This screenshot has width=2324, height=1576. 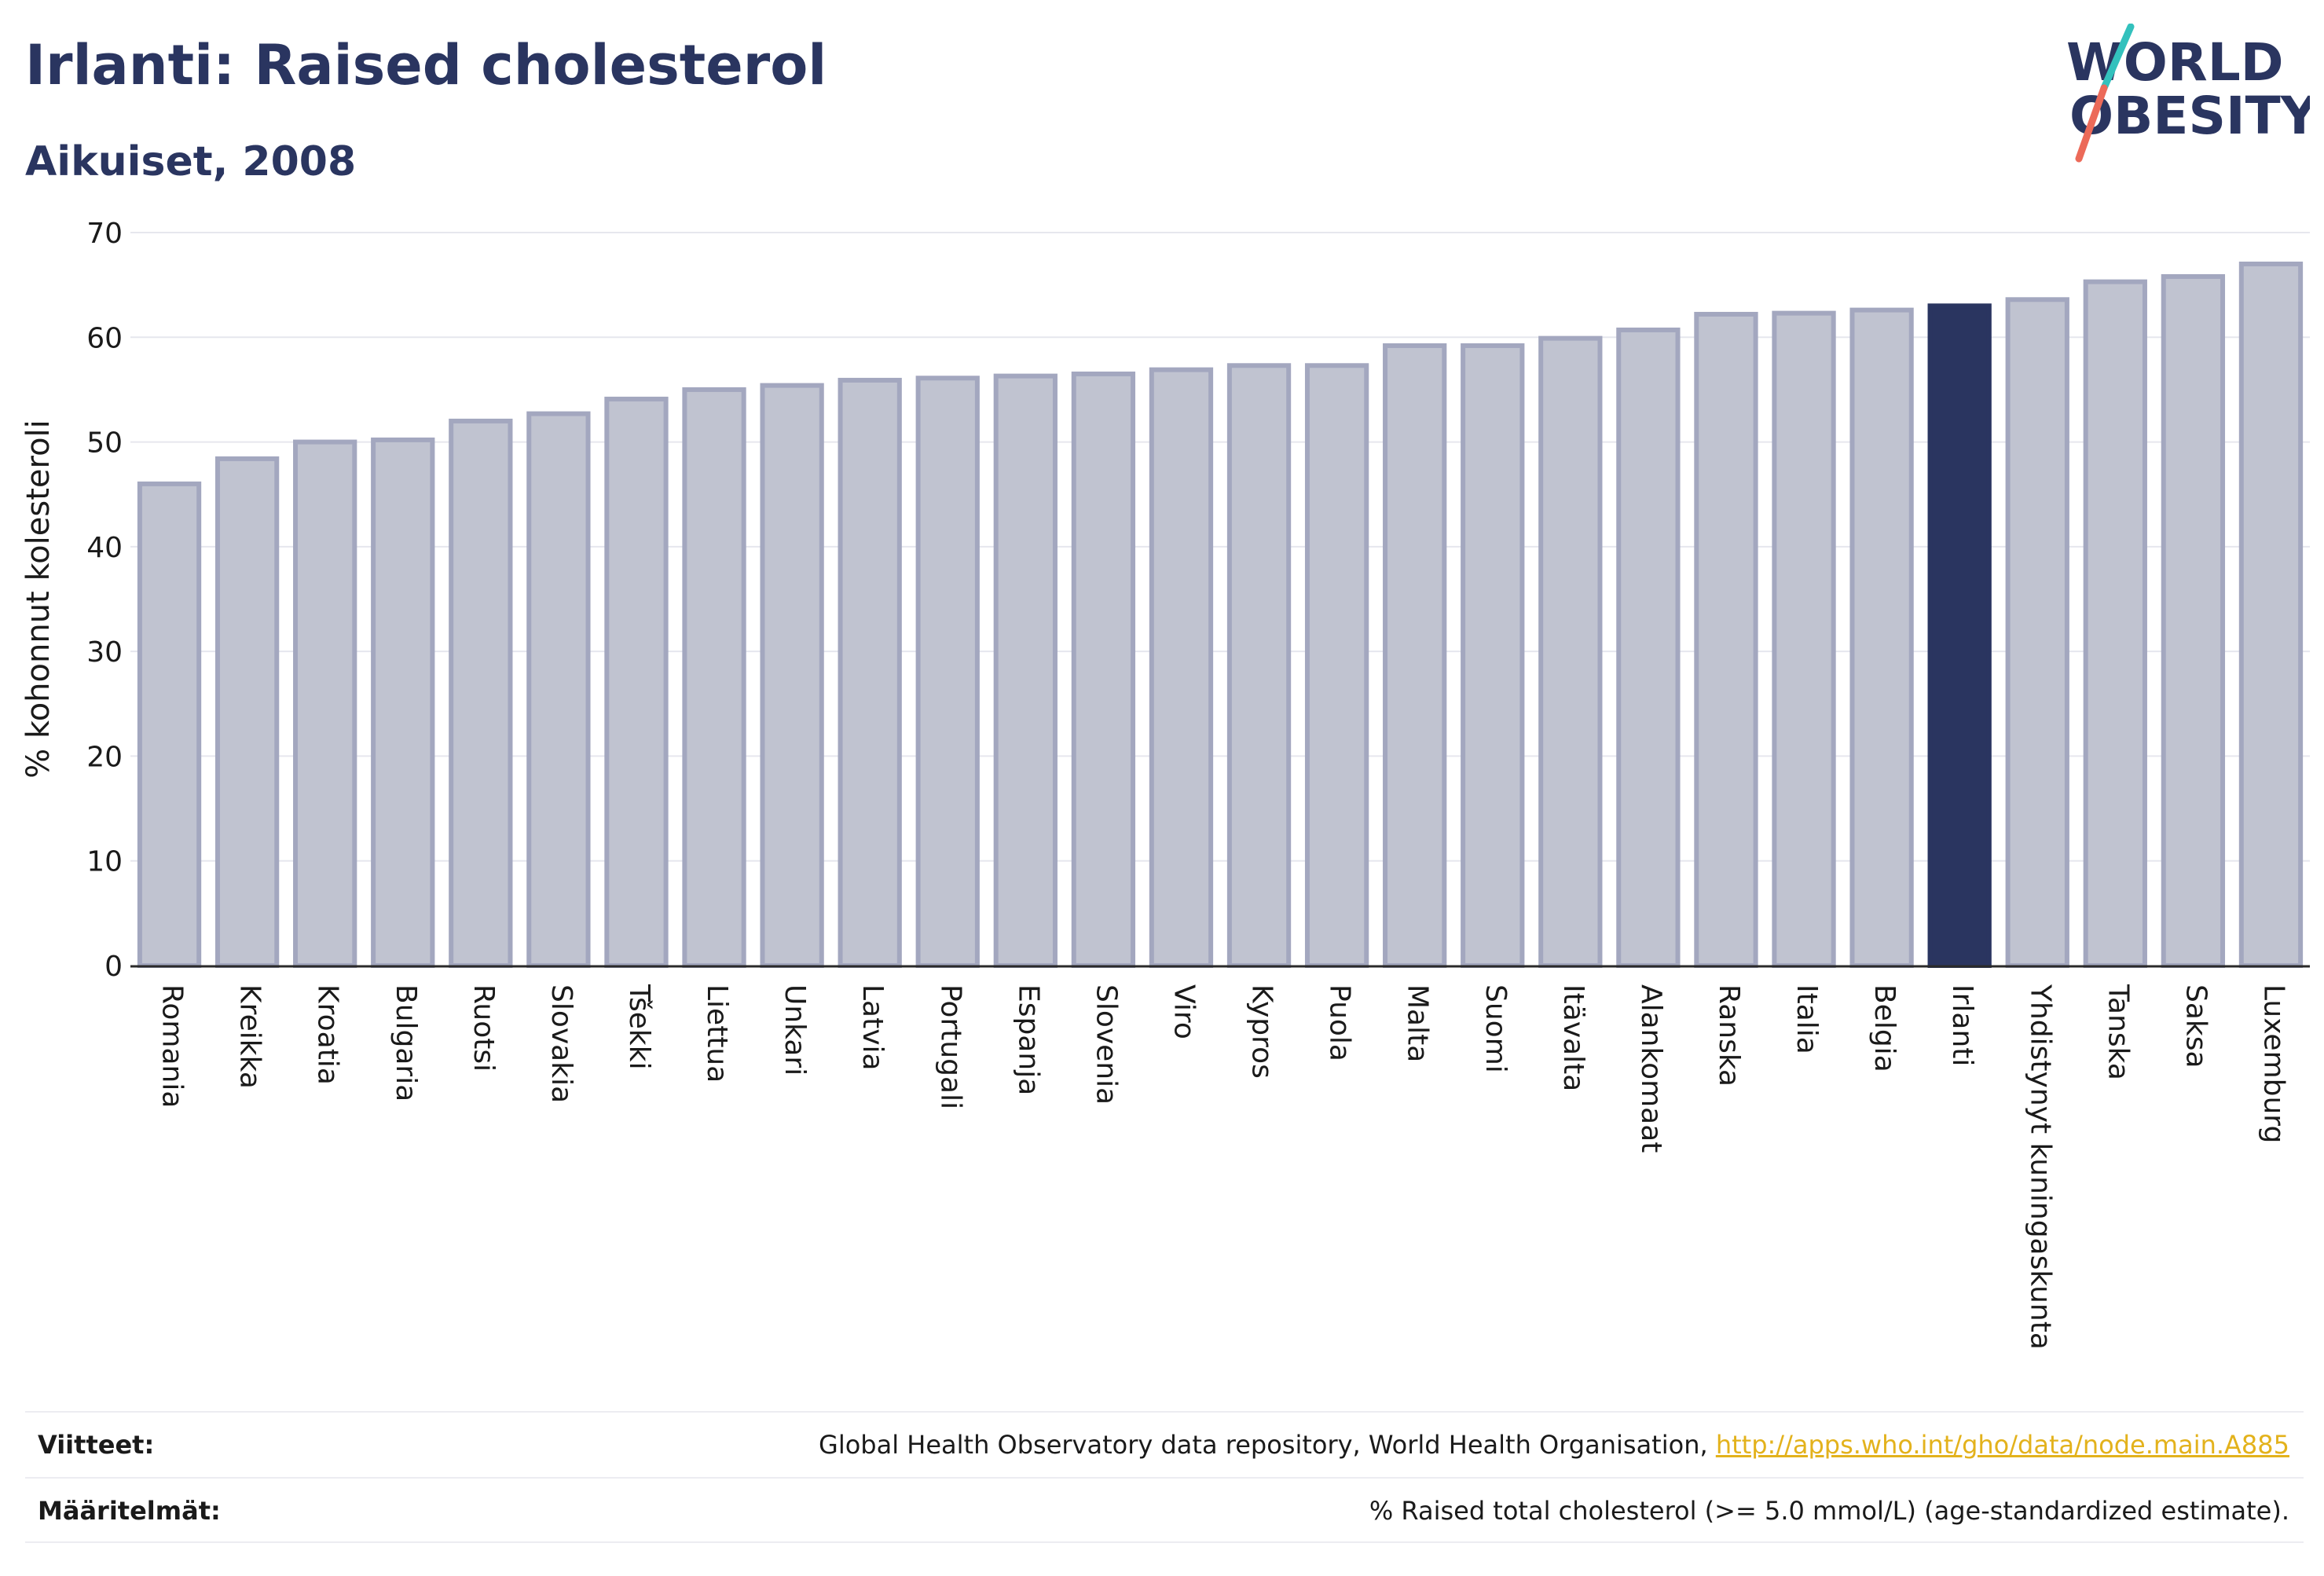 What do you see at coordinates (104, 338) in the screenshot?
I see `y-tick-label: 60` at bounding box center [104, 338].